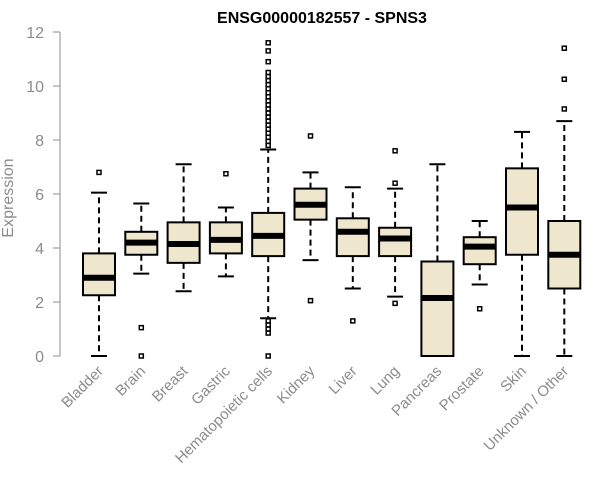  I want to click on box-pancreas, so click(437, 260).